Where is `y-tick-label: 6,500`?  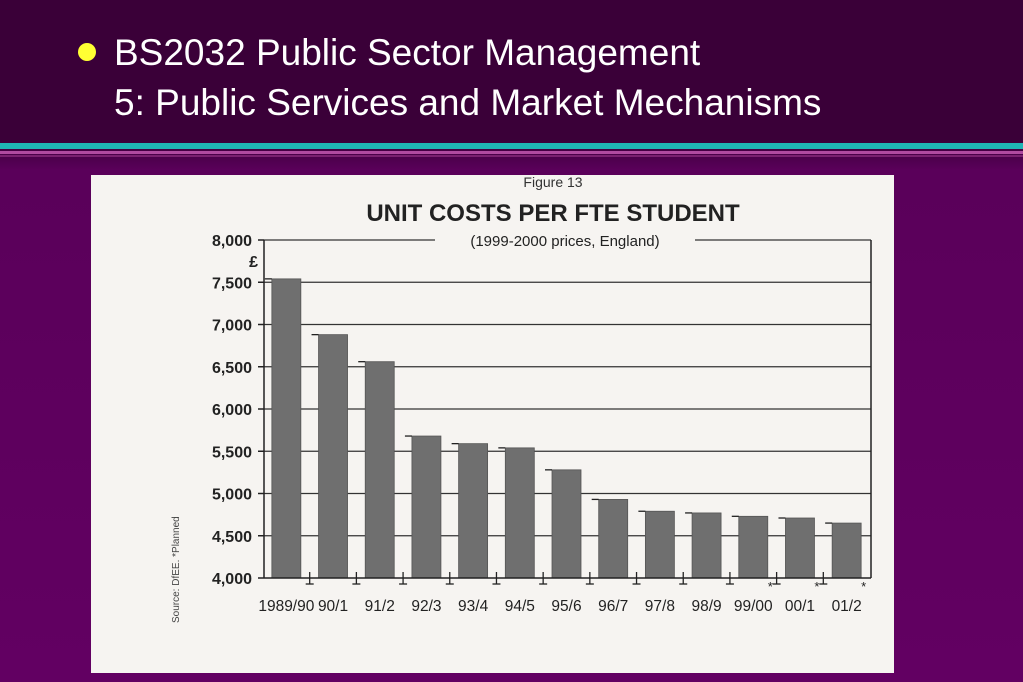
y-tick-label: 6,500 is located at coordinates (232, 368).